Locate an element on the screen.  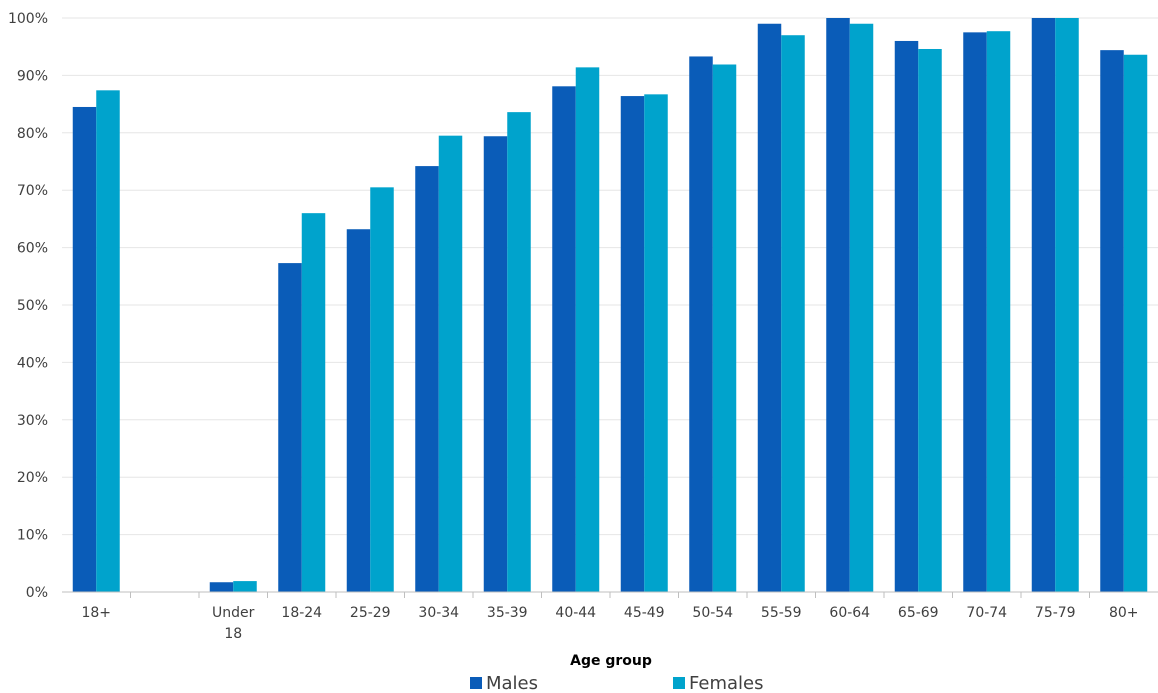
y-tick-label: 70% is located at coordinates (32, 191).